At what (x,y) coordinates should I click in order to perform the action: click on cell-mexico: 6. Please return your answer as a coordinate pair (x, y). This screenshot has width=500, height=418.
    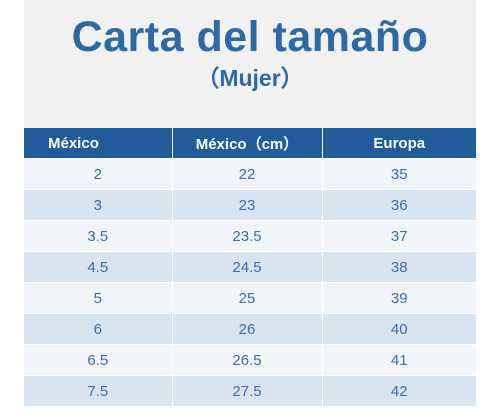
    Looking at the image, I should click on (98, 329).